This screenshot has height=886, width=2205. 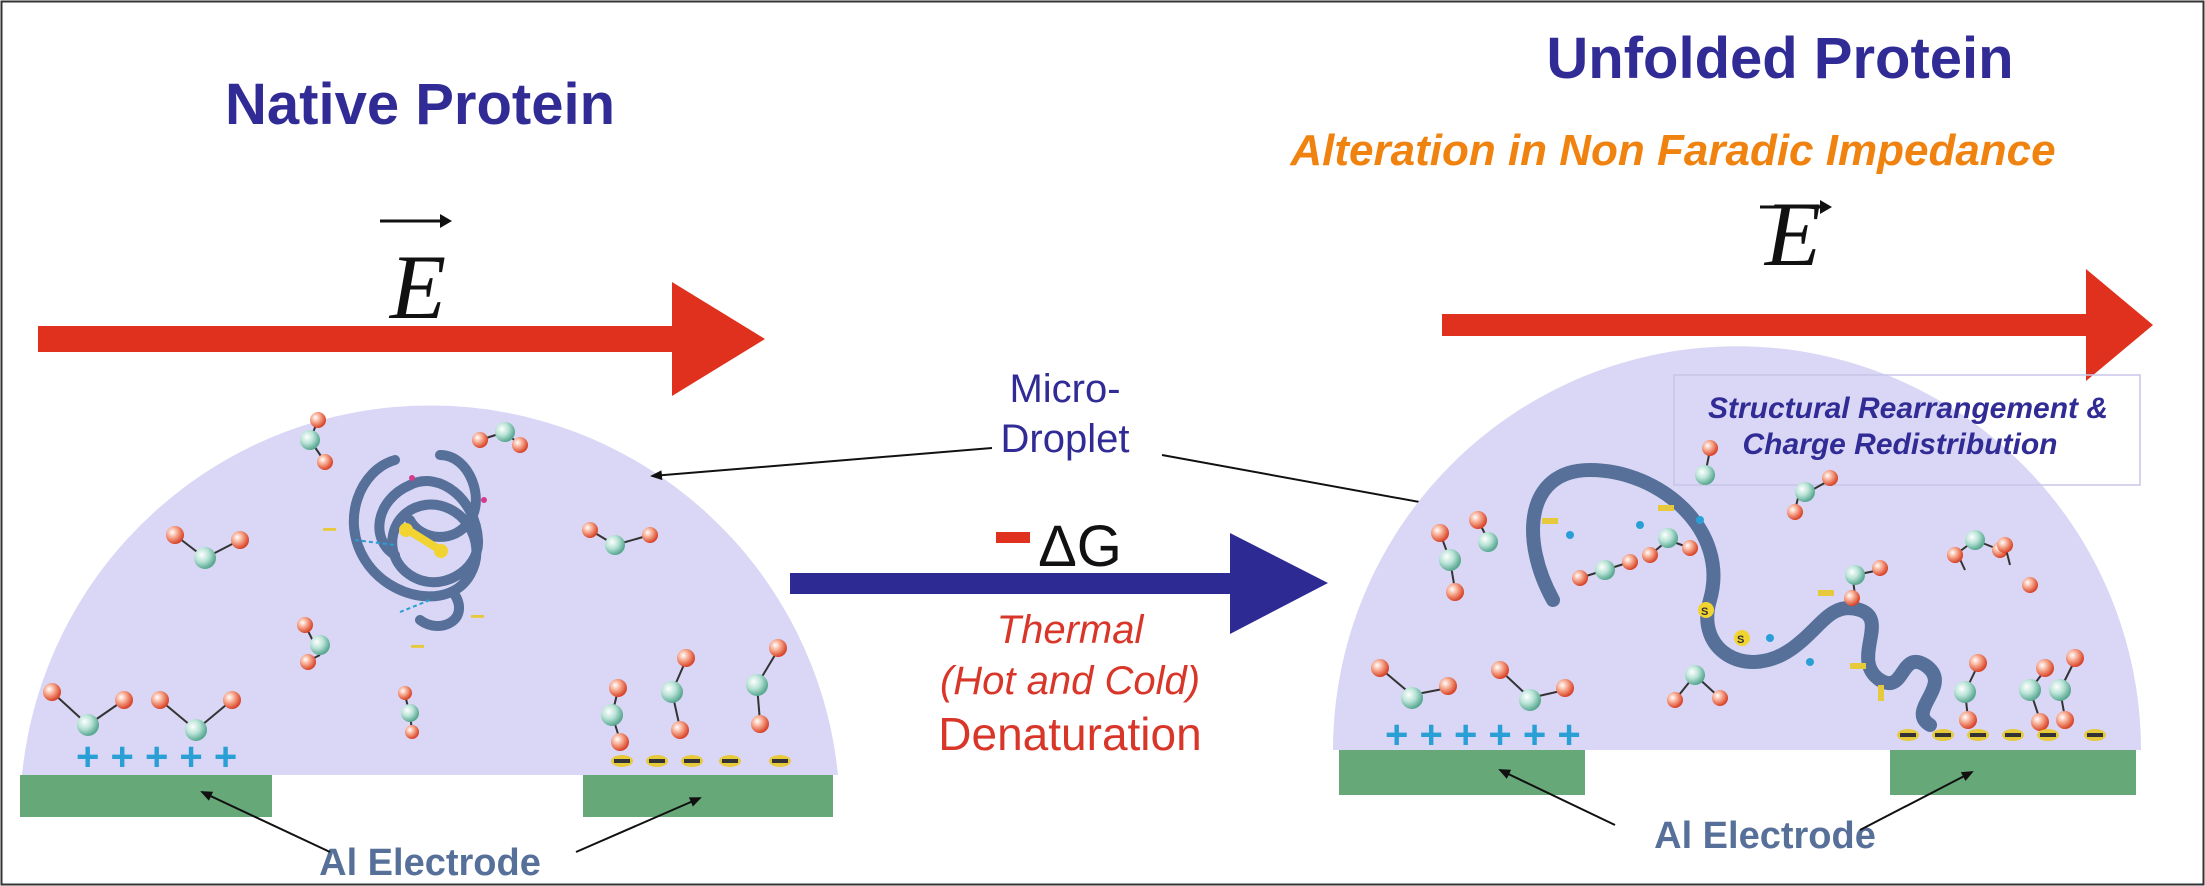 I want to click on left-electrode-b, so click(x=708, y=796).